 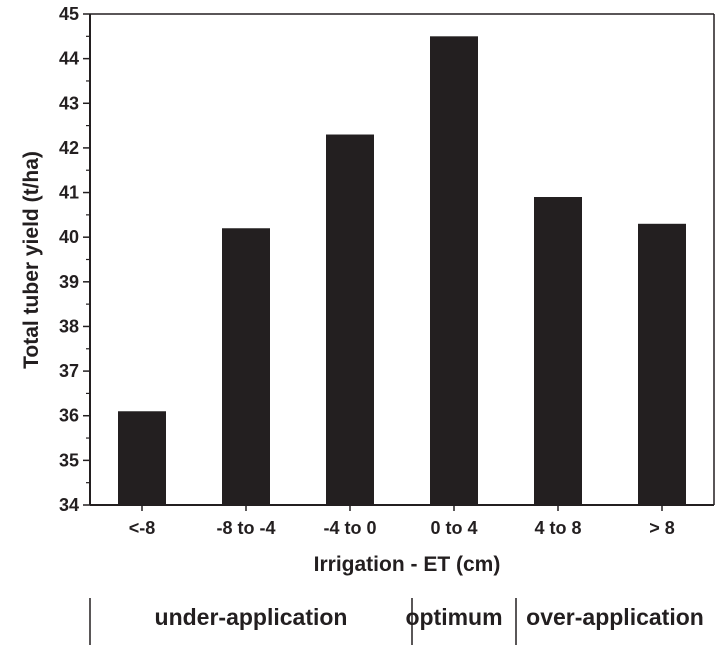 What do you see at coordinates (396, 621) in the screenshot?
I see `region-labels: under-application optimum over-application` at bounding box center [396, 621].